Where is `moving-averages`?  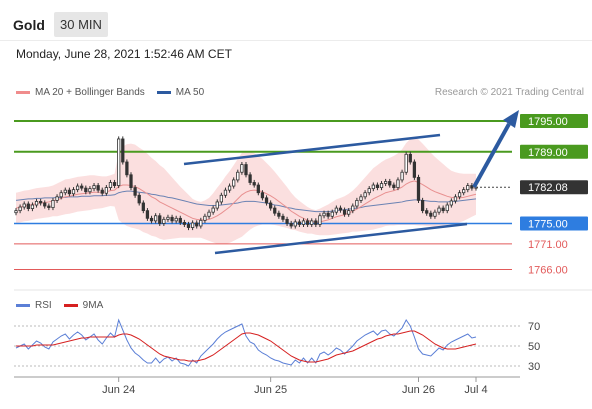 moving-averages is located at coordinates (246, 201).